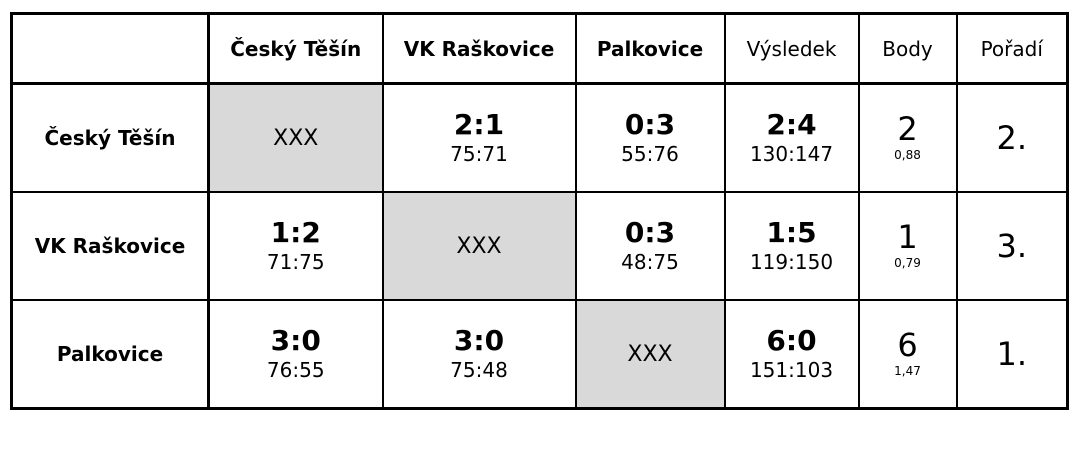  I want to click on result-cell: 6:0 151:103, so click(791, 354).